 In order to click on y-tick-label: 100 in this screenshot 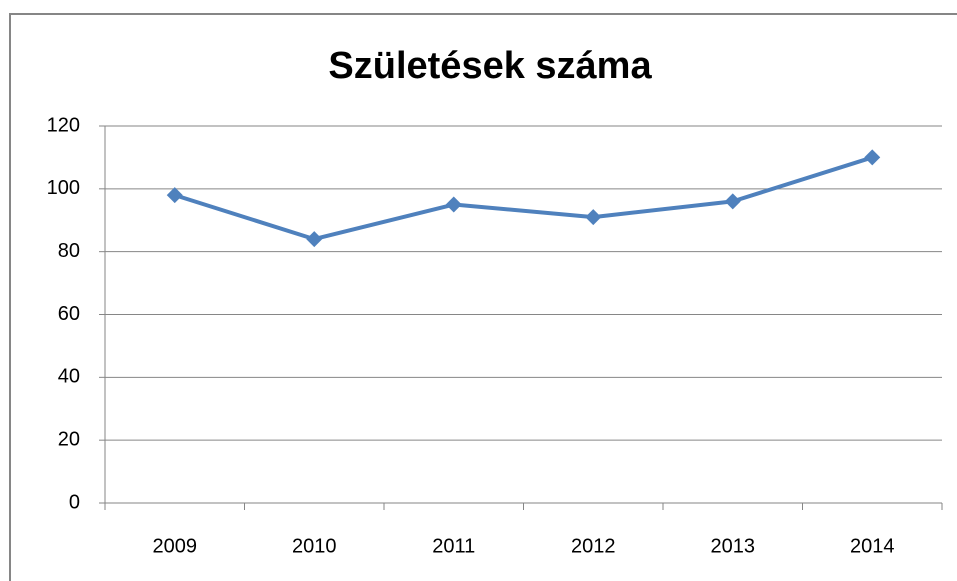, I will do `click(63, 188)`.